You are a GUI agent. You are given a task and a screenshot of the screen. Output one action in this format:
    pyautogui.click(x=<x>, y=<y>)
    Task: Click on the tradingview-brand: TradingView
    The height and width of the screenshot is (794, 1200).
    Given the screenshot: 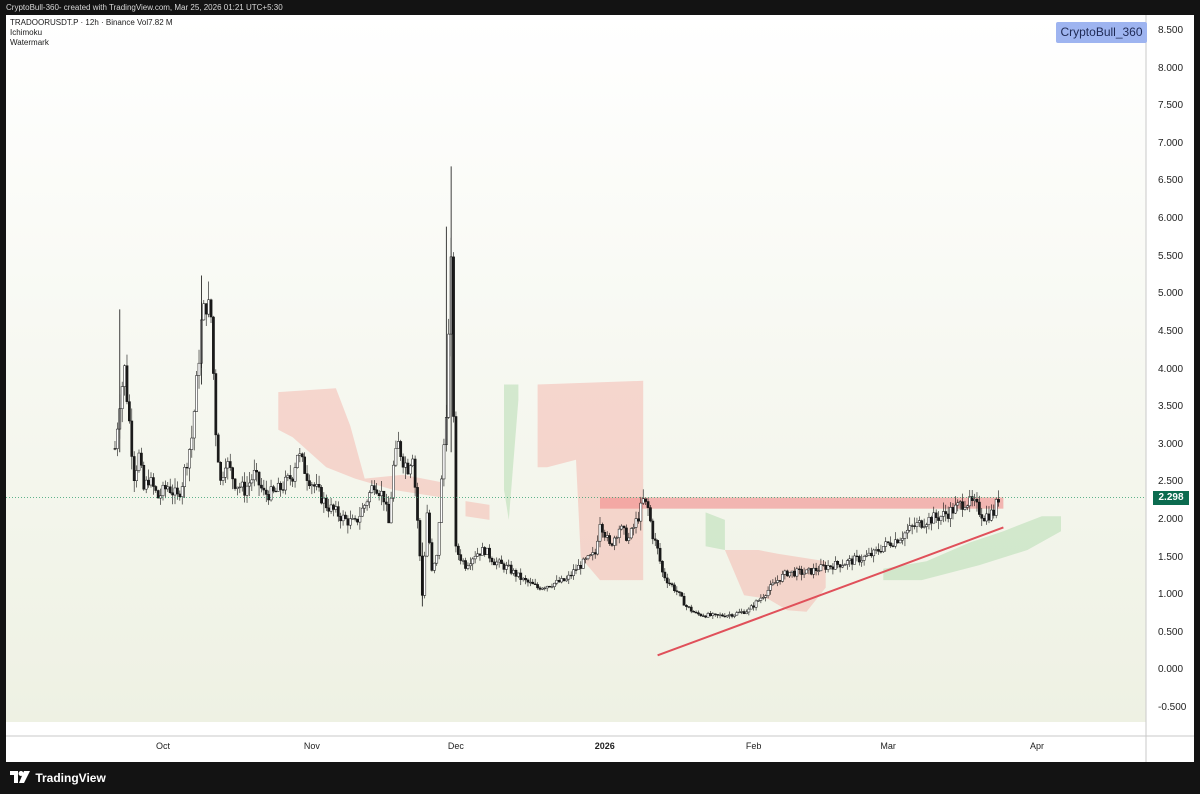 What is the action you would take?
    pyautogui.click(x=58, y=778)
    